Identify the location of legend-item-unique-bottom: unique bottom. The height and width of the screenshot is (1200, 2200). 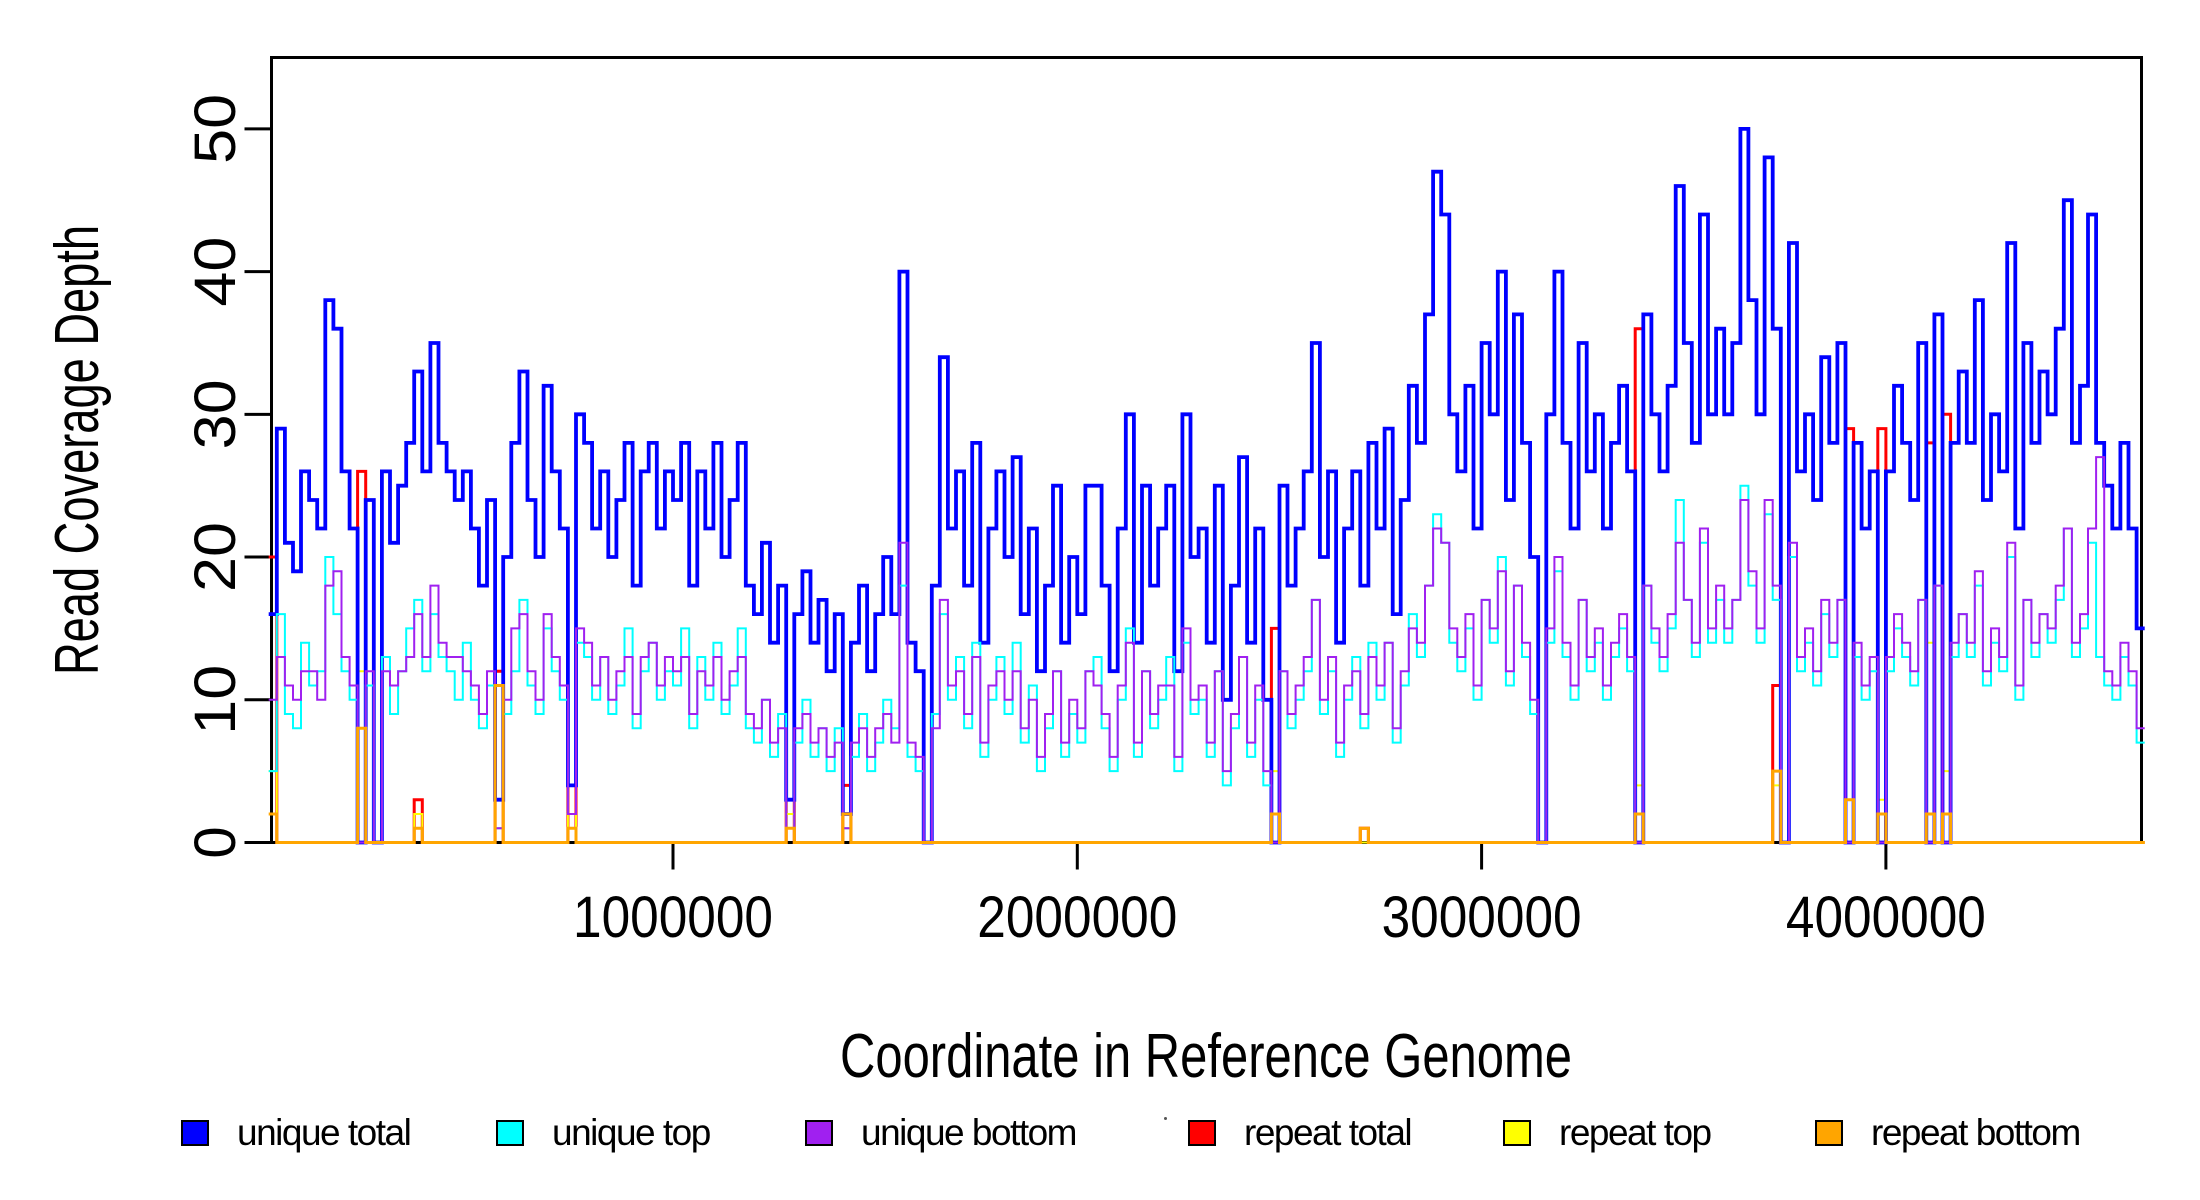
(941, 1132).